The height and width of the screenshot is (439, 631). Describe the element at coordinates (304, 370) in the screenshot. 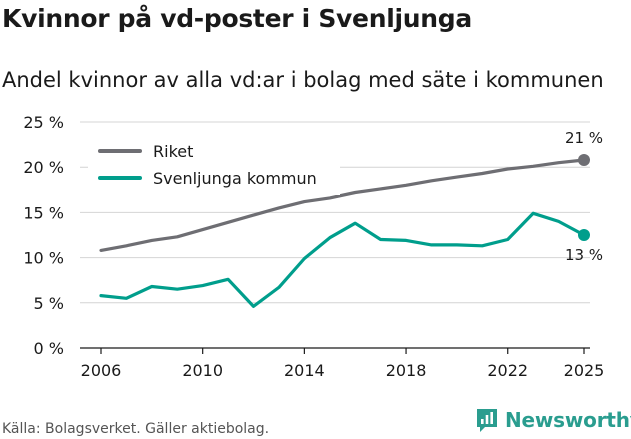

I see `x-tick-label: 2014` at that location.